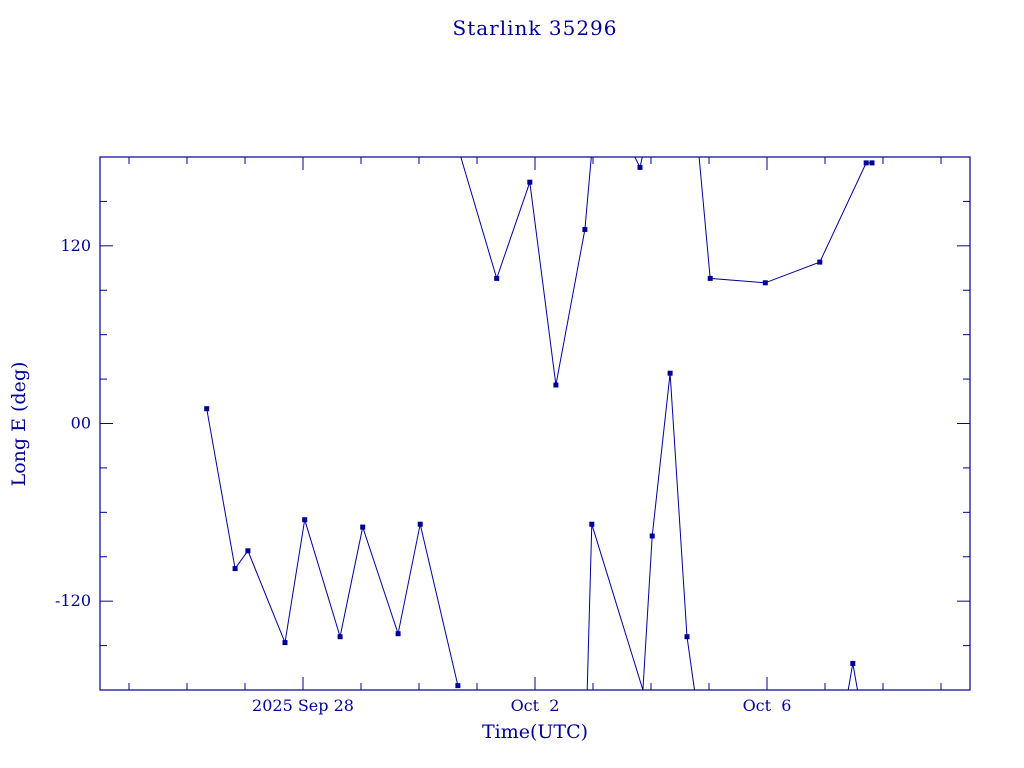 The height and width of the screenshot is (768, 1024). What do you see at coordinates (81, 423) in the screenshot?
I see `y-tick-label: 00` at bounding box center [81, 423].